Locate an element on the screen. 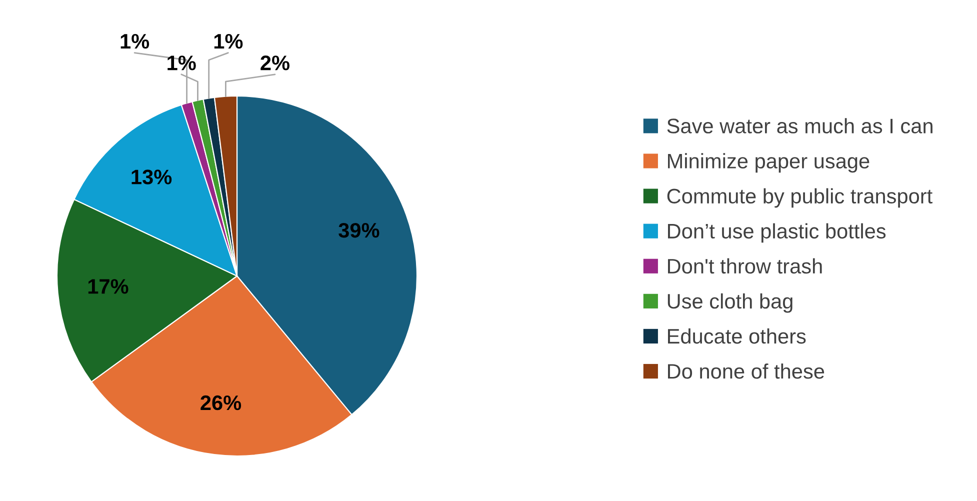  legend-label: Minimize paper usage is located at coordinates (769, 163).